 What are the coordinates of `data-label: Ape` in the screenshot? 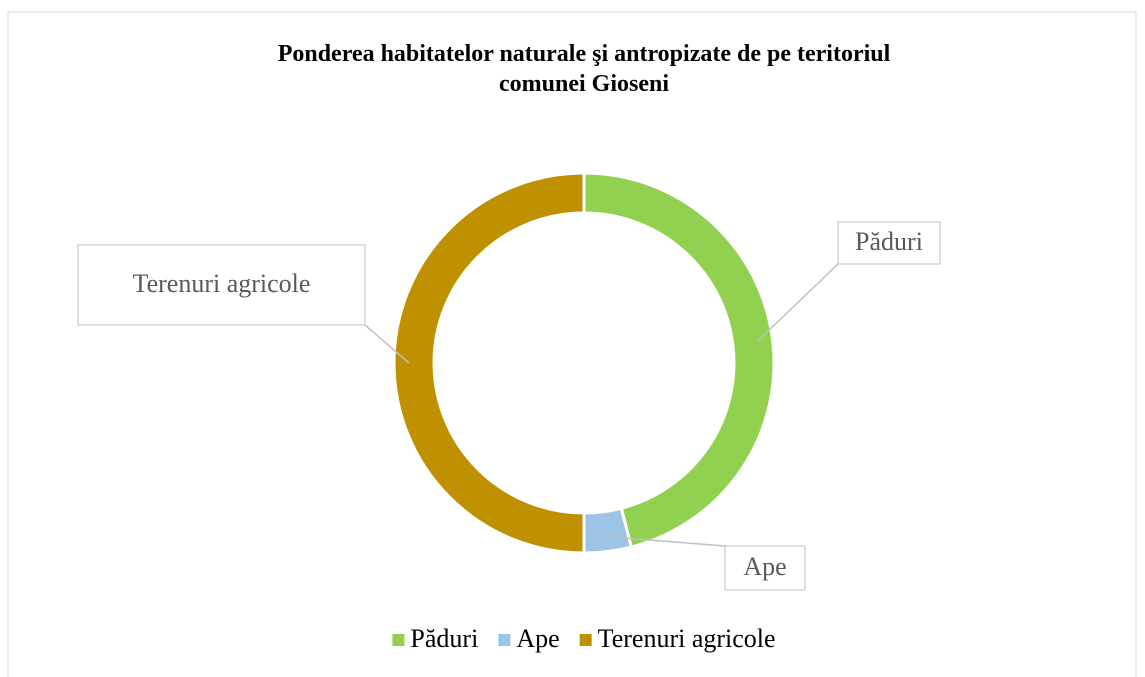 It's located at (764, 566).